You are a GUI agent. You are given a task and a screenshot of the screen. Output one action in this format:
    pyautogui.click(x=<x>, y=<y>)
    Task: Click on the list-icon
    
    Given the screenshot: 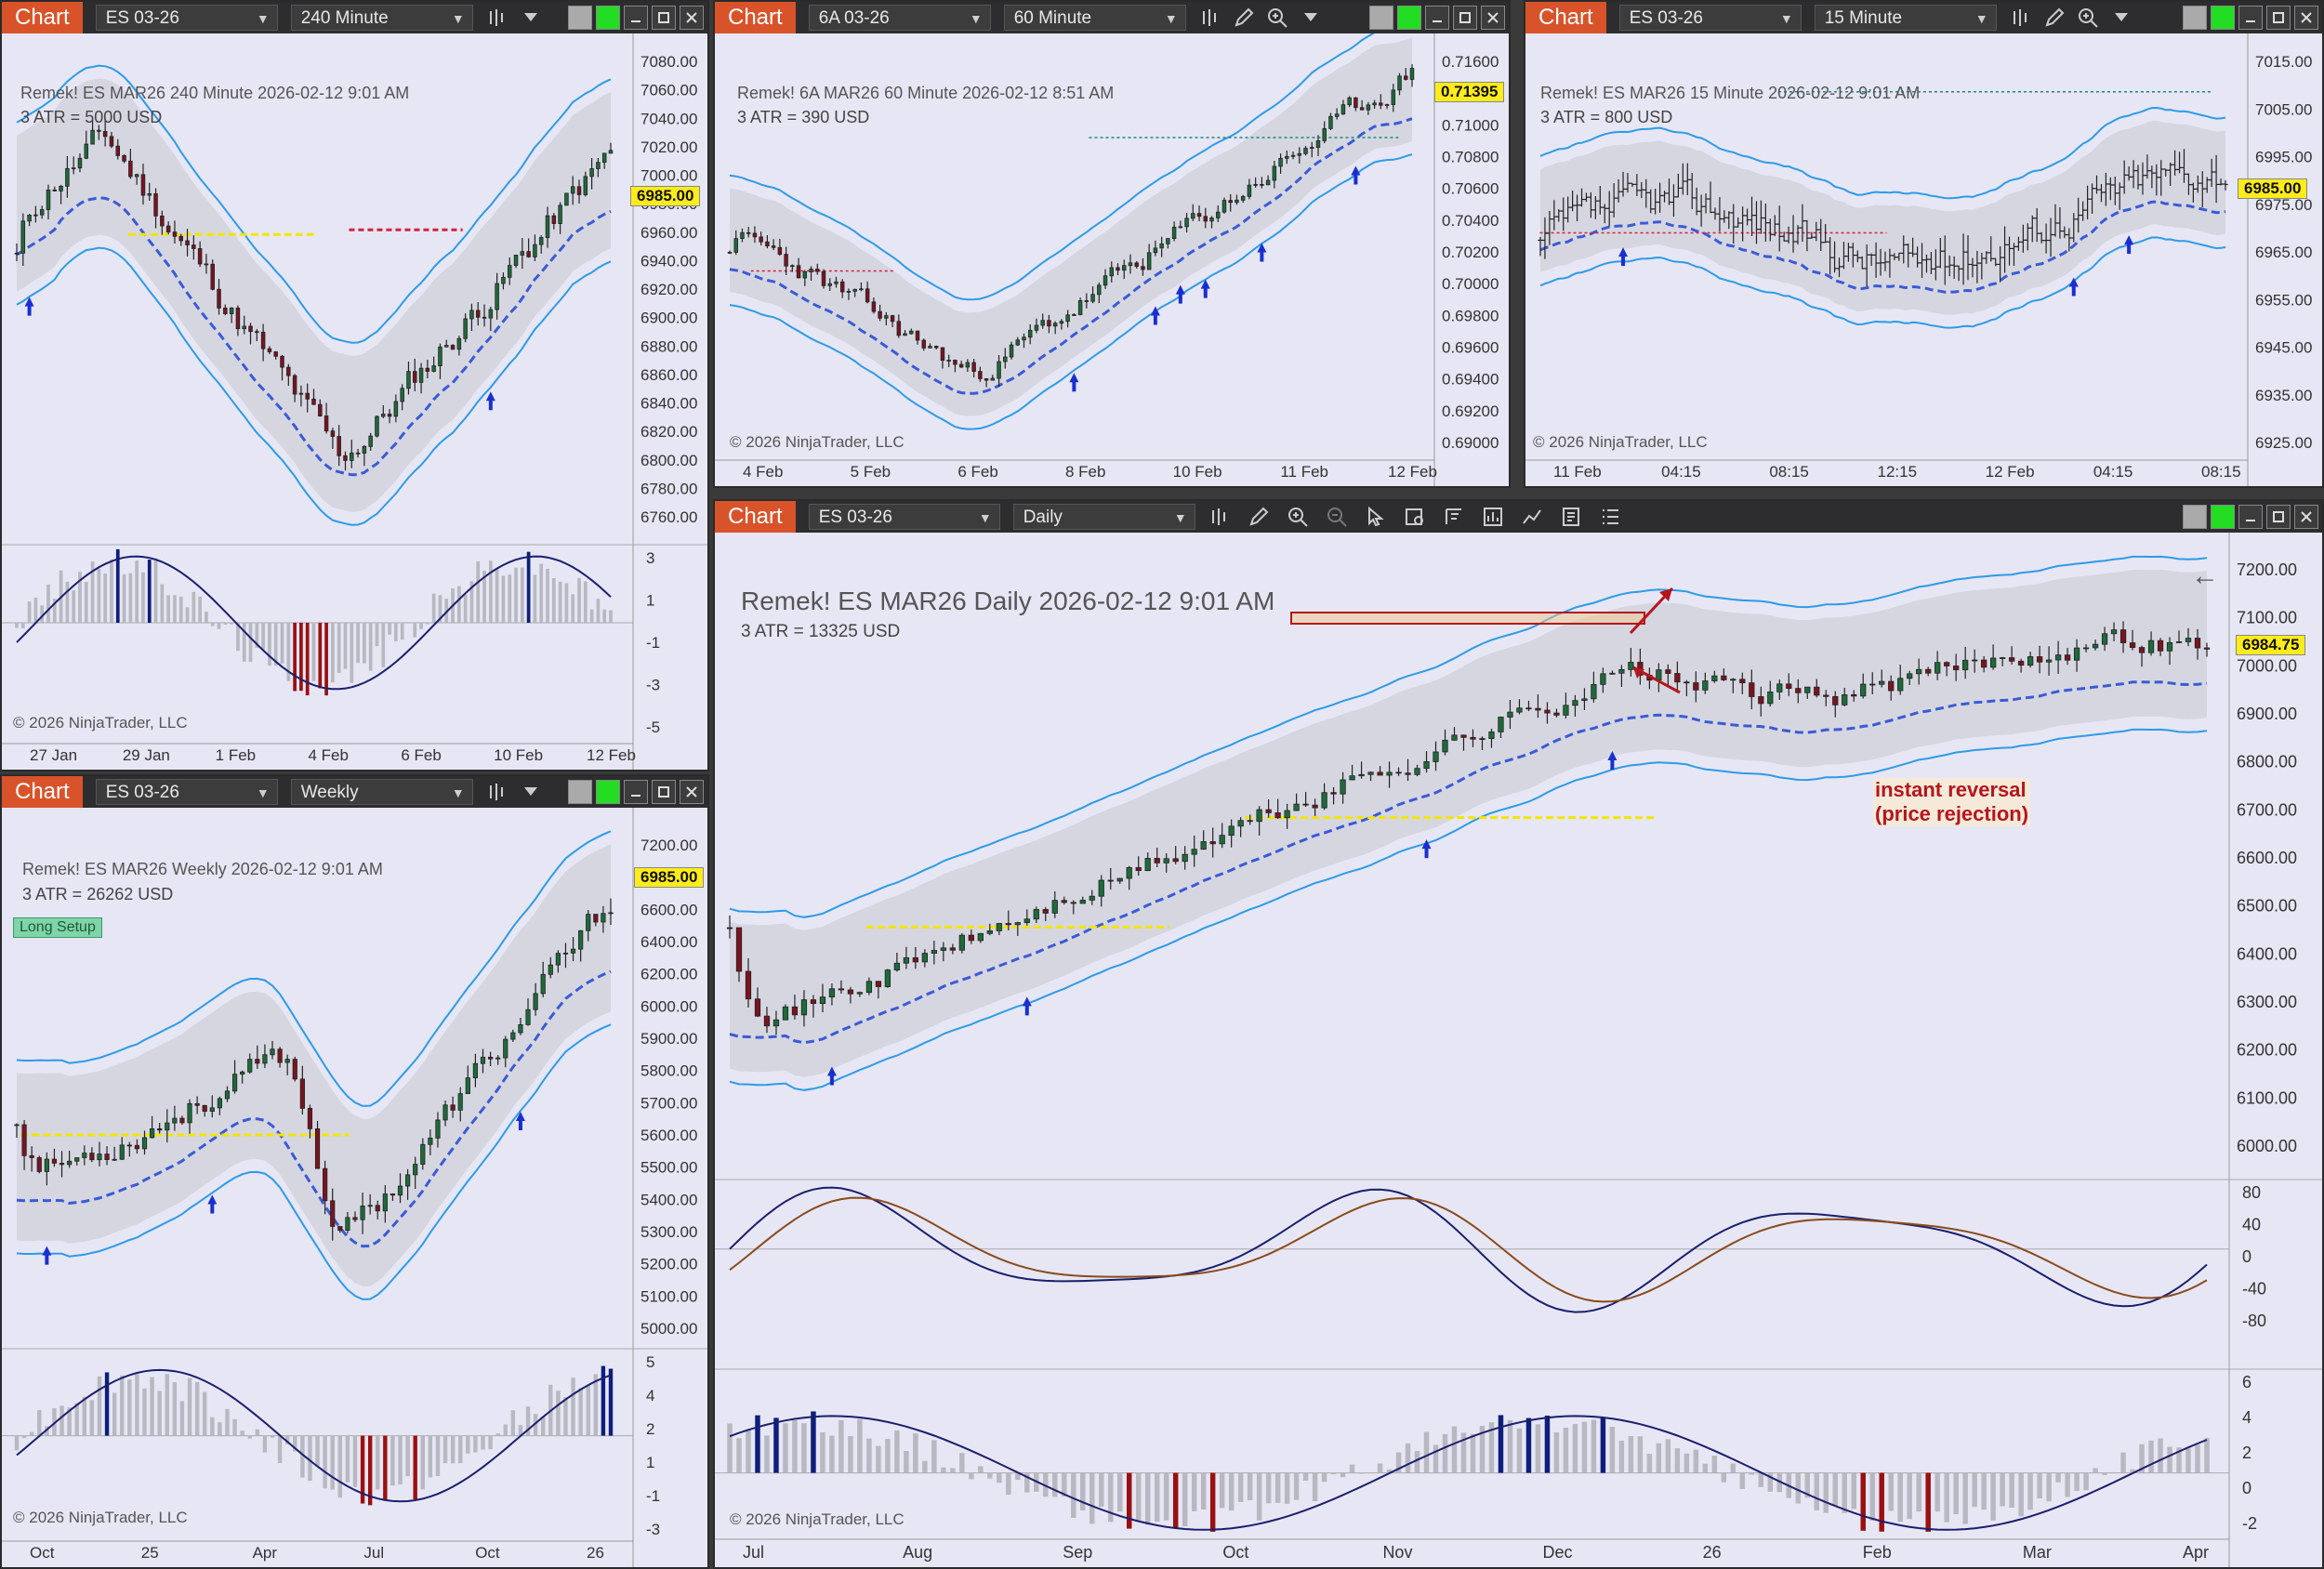 What is the action you would take?
    pyautogui.click(x=1610, y=517)
    